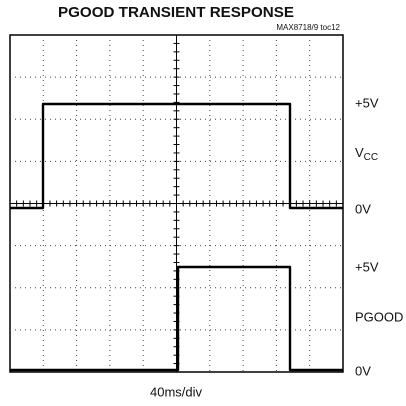 Image resolution: width=406 pixels, height=406 pixels. What do you see at coordinates (367, 102) in the screenshot?
I see `vcc-high-label: +5V` at bounding box center [367, 102].